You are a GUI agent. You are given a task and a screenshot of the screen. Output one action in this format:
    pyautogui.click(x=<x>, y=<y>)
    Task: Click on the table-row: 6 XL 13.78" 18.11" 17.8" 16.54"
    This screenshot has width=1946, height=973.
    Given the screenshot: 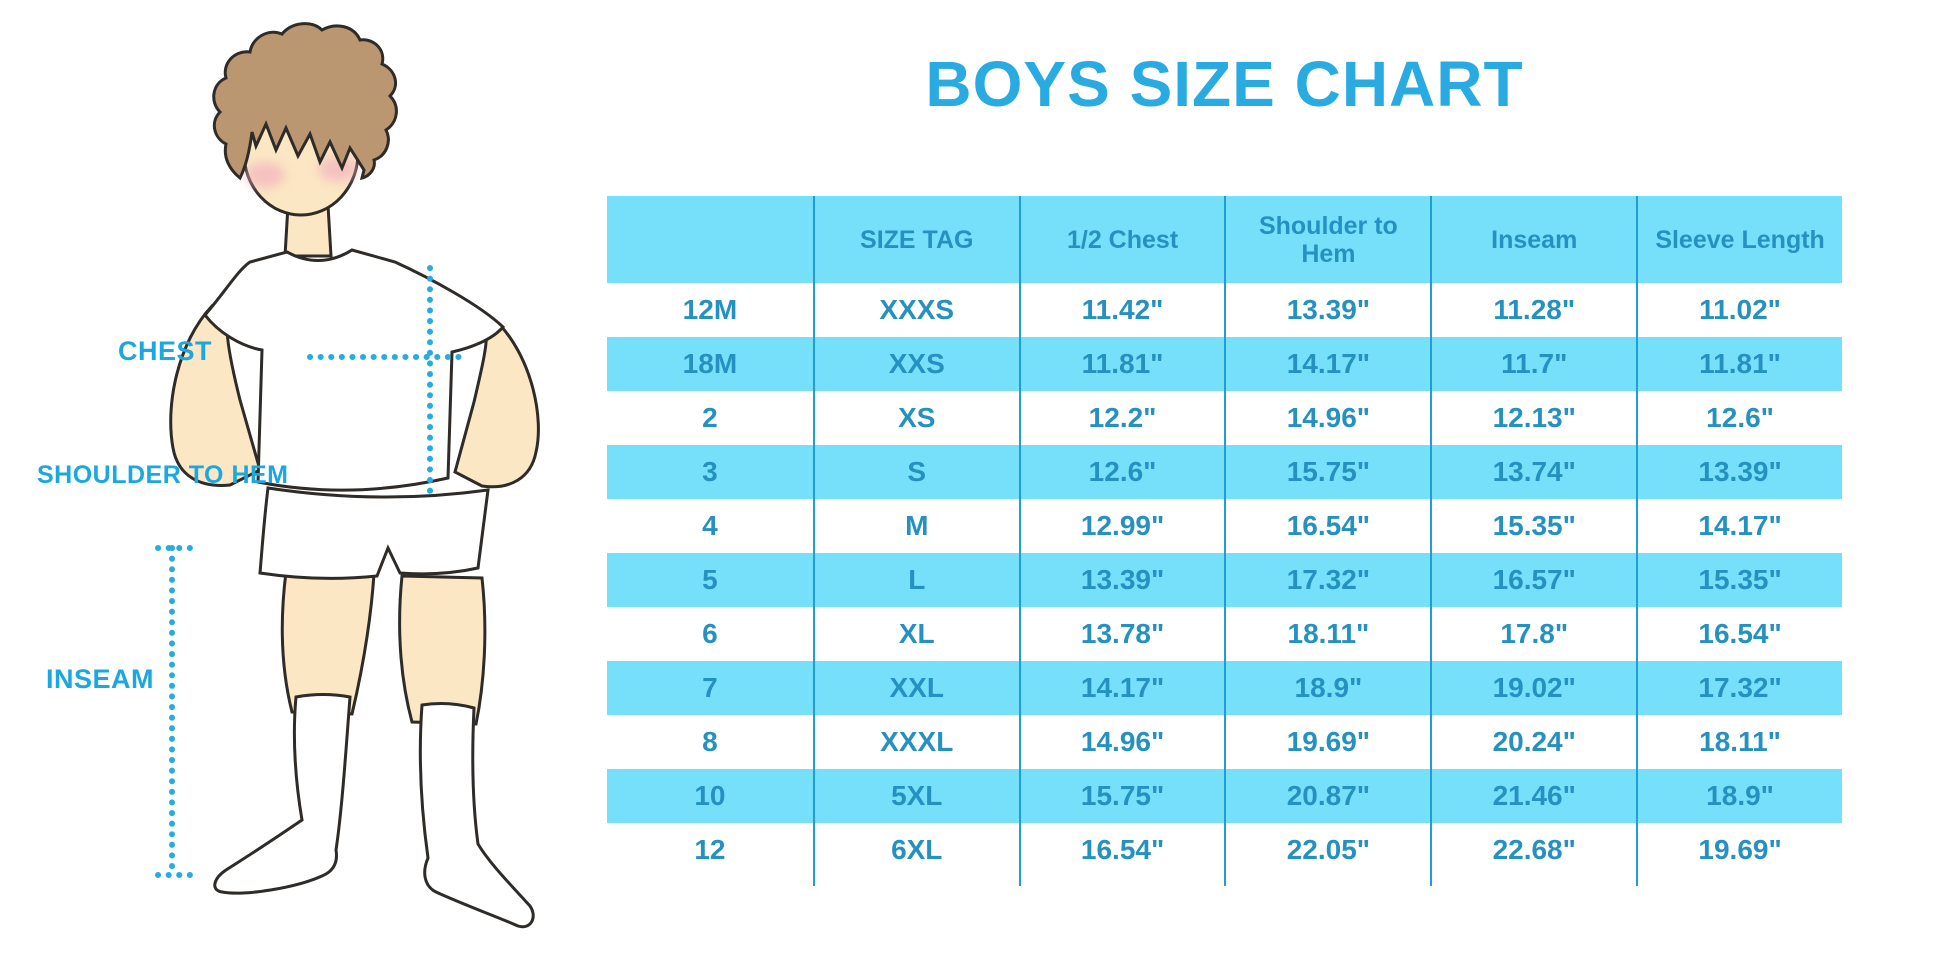 What is the action you would take?
    pyautogui.click(x=1224, y=634)
    